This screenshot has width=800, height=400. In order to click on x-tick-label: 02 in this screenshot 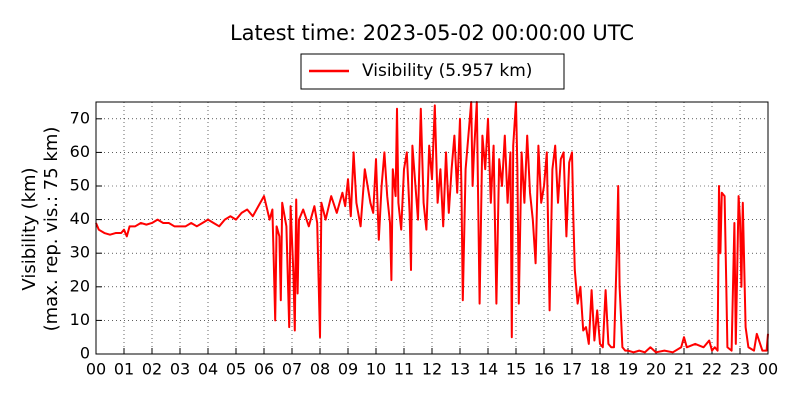, I will do `click(152, 369)`.